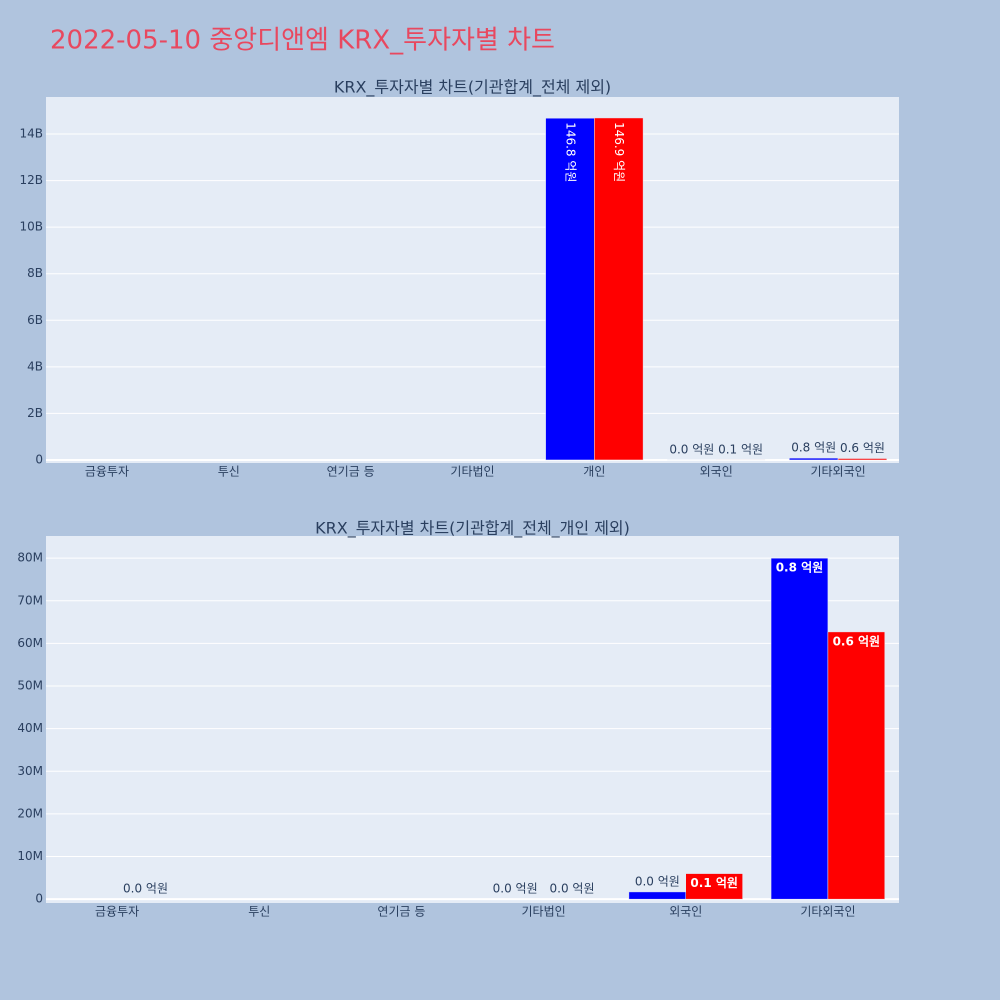 This screenshot has width=1000, height=1000. Describe the element at coordinates (35, 413) in the screenshot. I see `y-tick-label: 2B` at that location.